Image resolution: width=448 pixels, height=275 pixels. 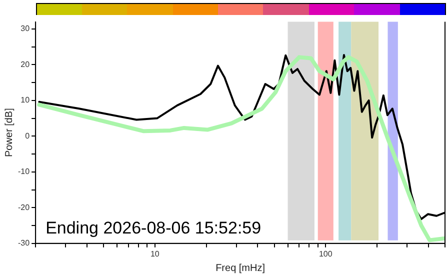 What do you see at coordinates (24, 207) in the screenshot?
I see `y-tick-label: -20` at bounding box center [24, 207].